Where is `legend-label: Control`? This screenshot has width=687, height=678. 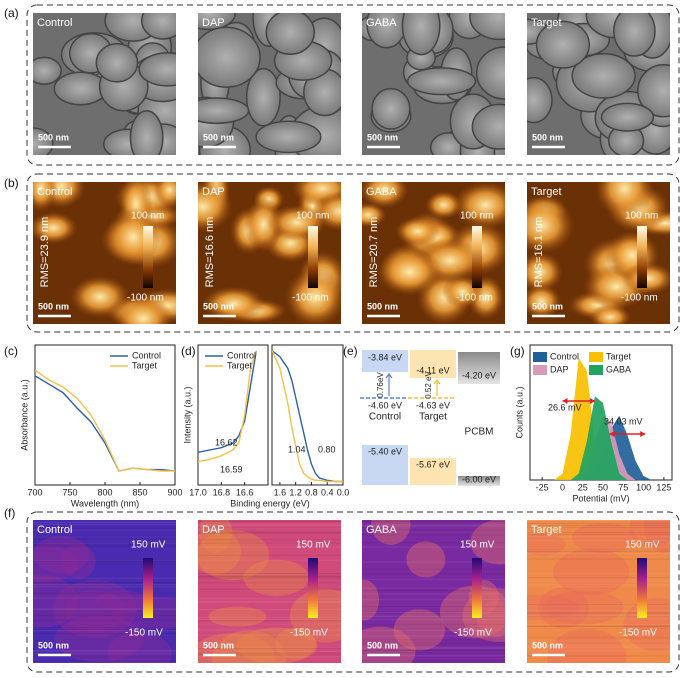
legend-label: Control is located at coordinates (241, 355).